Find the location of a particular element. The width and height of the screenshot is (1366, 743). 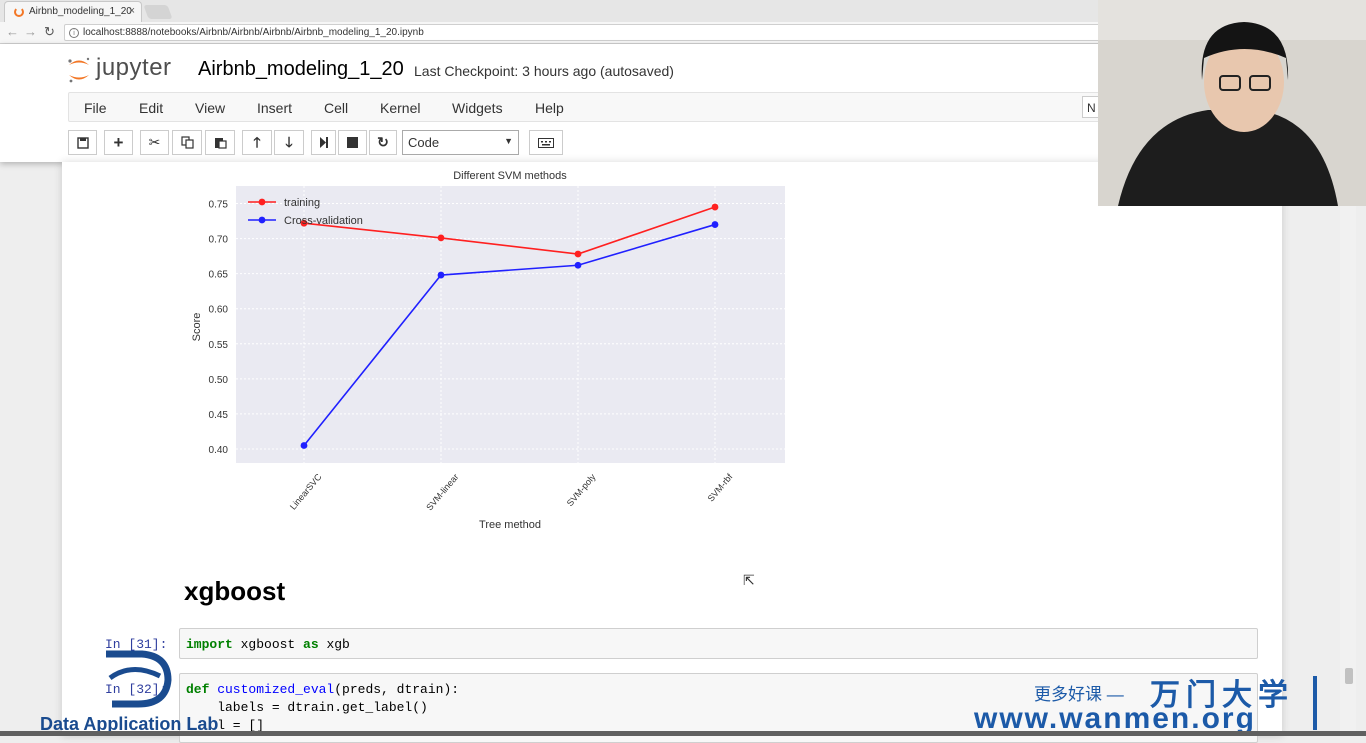

move-up-button: 🡑 is located at coordinates (257, 142).